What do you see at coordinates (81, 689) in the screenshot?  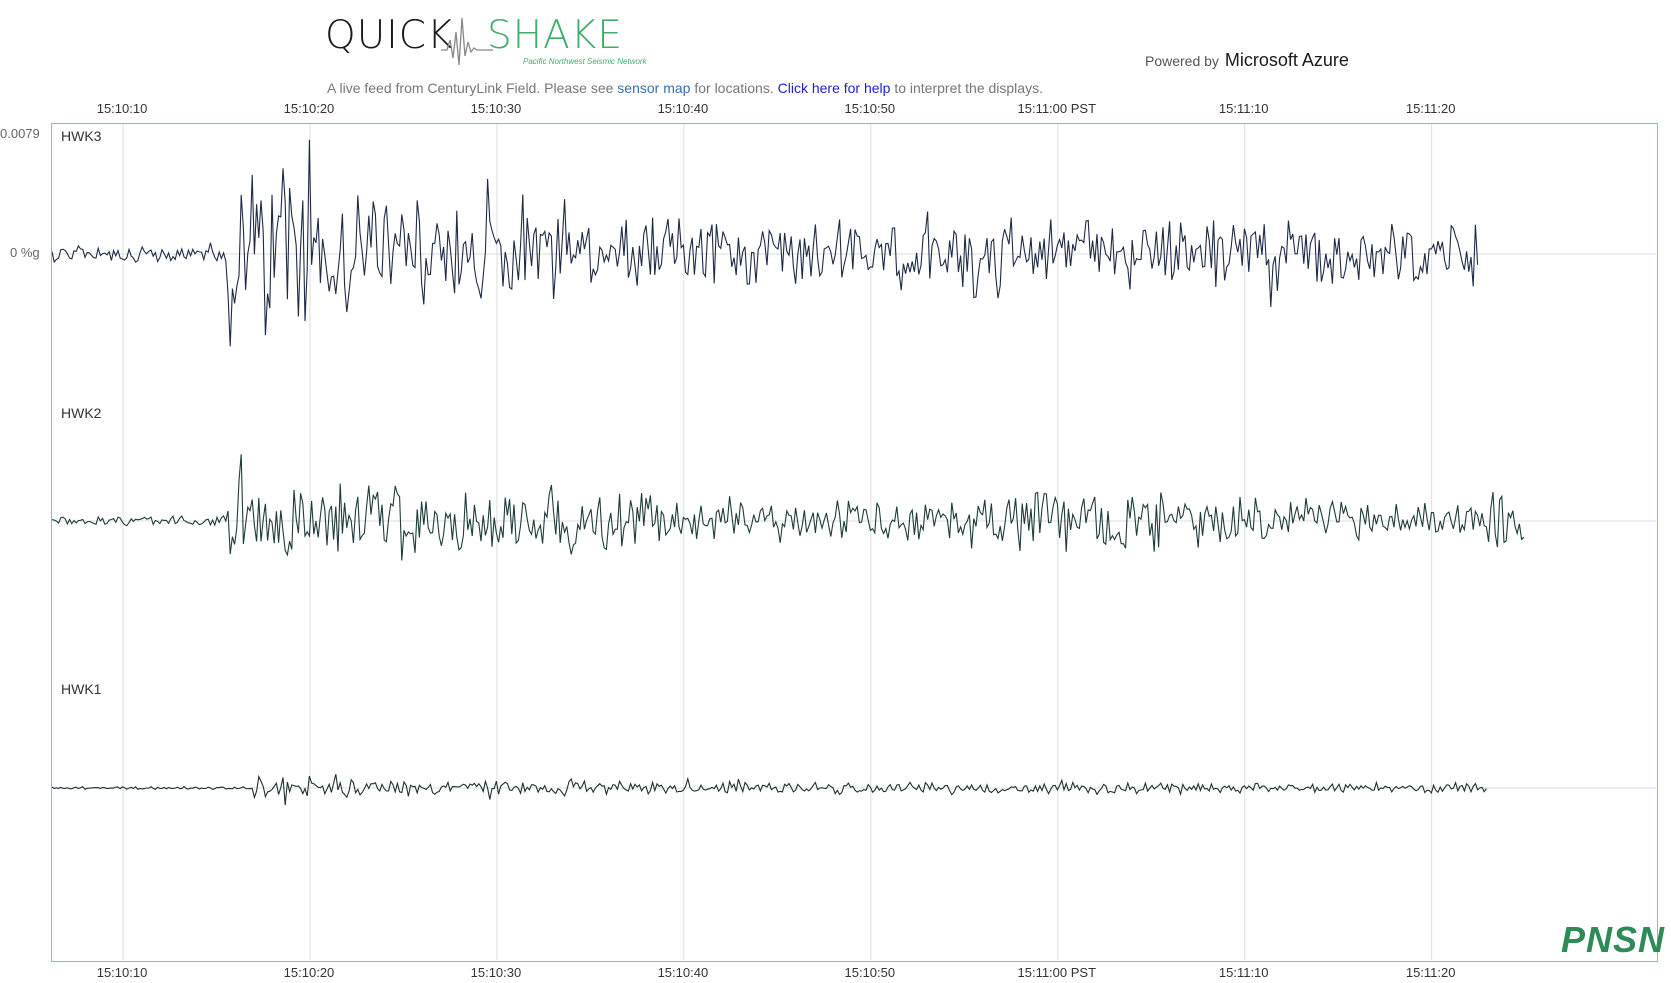 I see `trace-label-hwk1: HWK1` at bounding box center [81, 689].